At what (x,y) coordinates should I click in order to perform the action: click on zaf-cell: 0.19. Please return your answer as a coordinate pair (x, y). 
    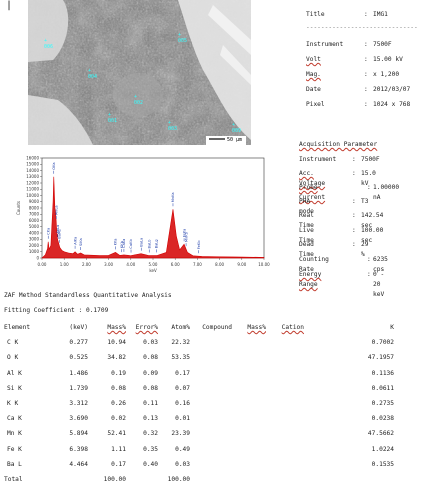
    Looking at the image, I should click on (118, 373).